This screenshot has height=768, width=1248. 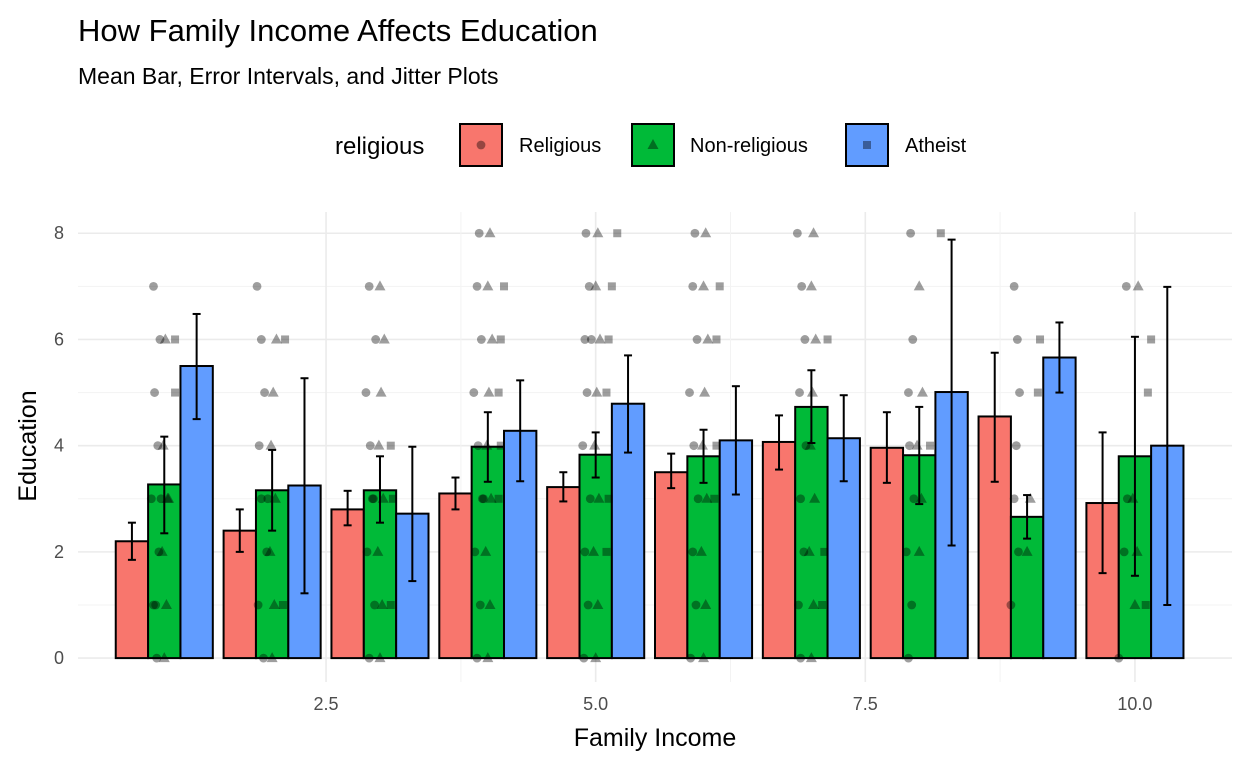 What do you see at coordinates (338, 30) in the screenshot?
I see `chart-title: How Family Income Affects Education` at bounding box center [338, 30].